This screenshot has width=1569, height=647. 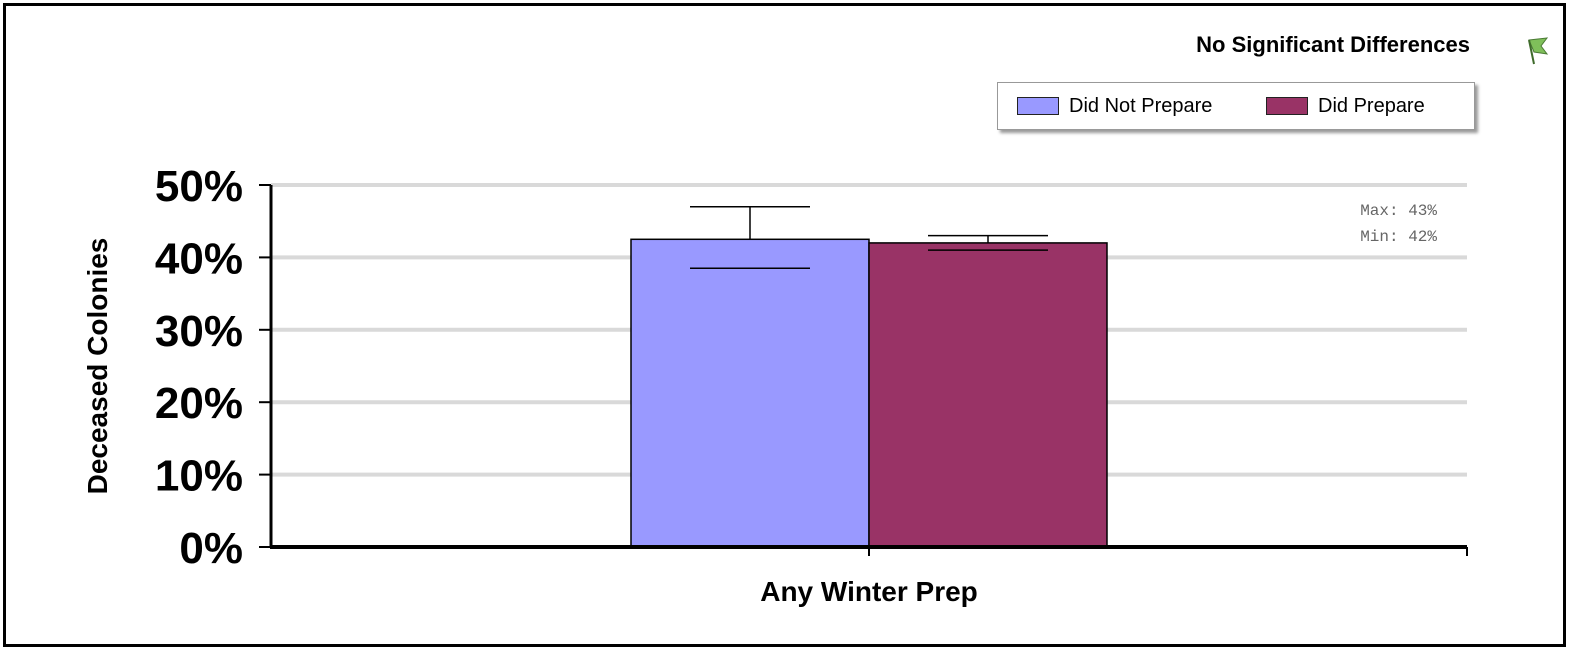 I want to click on legend-item-did-not-prepare: Did Not Prepare, so click(x=1114, y=106).